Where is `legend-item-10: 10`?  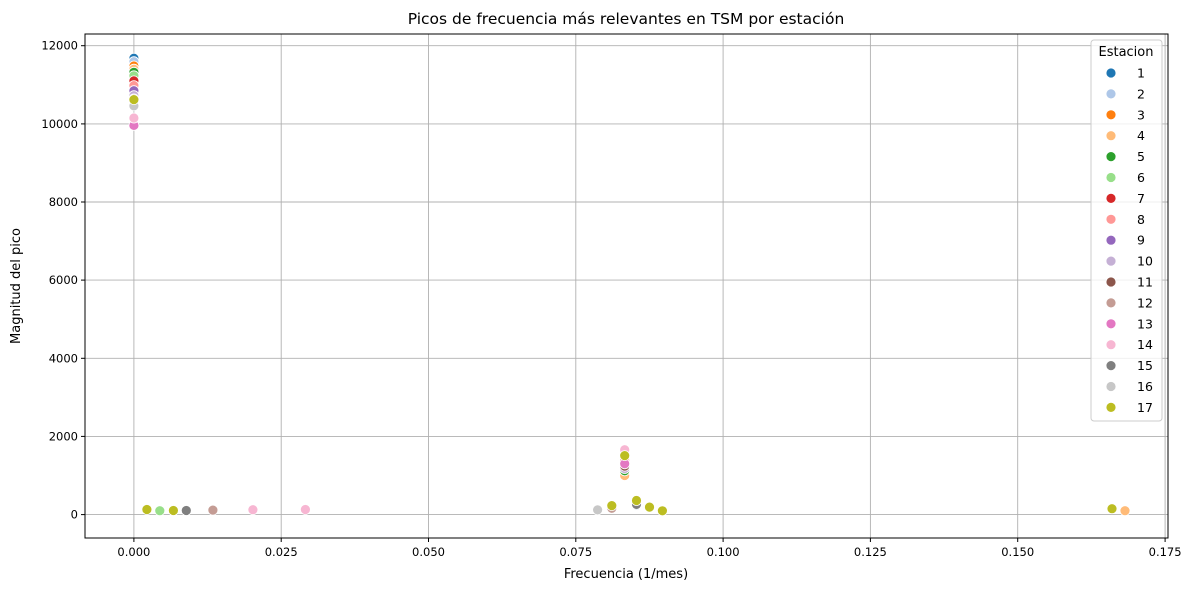
legend-item-10: 10 is located at coordinates (1129, 261).